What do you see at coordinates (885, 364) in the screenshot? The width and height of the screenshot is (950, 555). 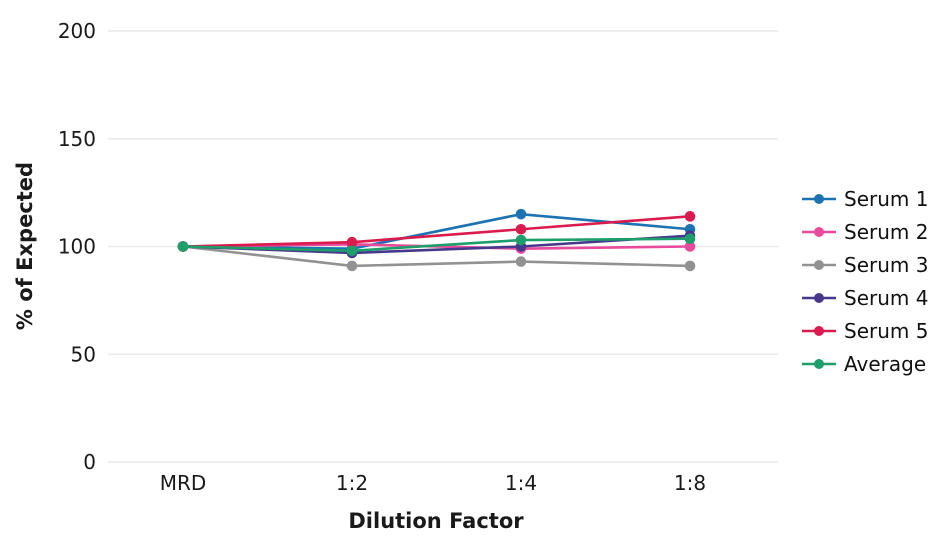 I see `legend-label: Average` at bounding box center [885, 364].